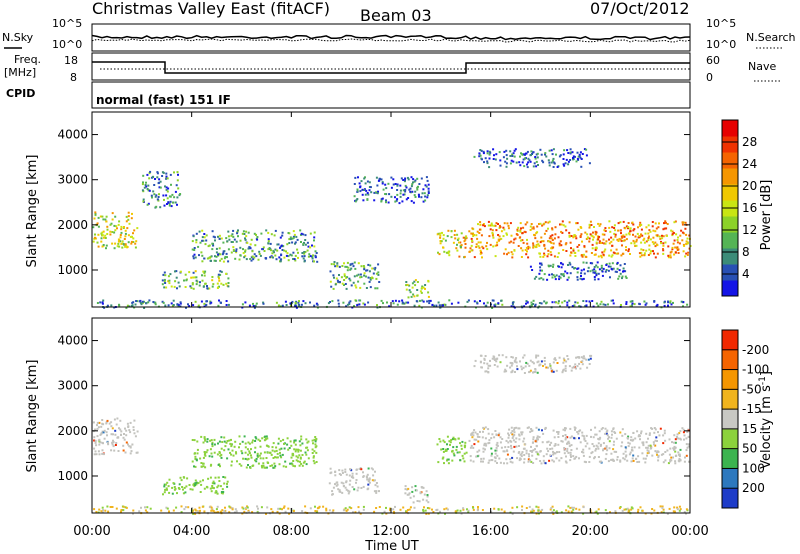 This screenshot has width=800, height=554. Describe the element at coordinates (749, 186) in the screenshot. I see `colorbar-tick-label: 20` at that location.